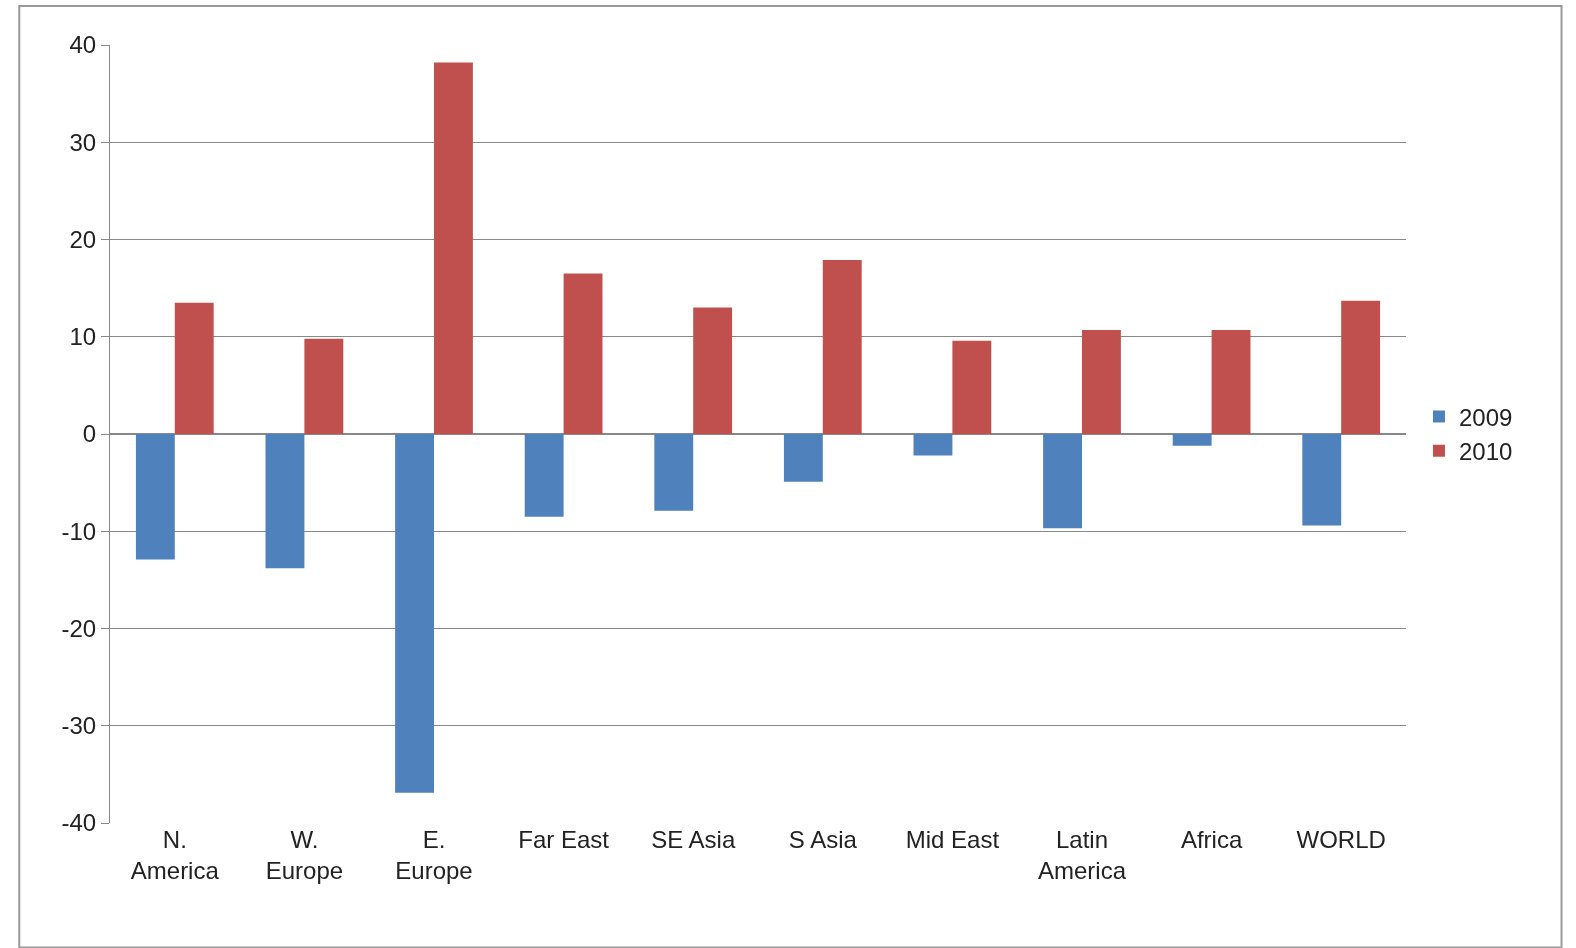 The width and height of the screenshot is (1576, 948). I want to click on y-tick-label: -10, so click(79, 531).